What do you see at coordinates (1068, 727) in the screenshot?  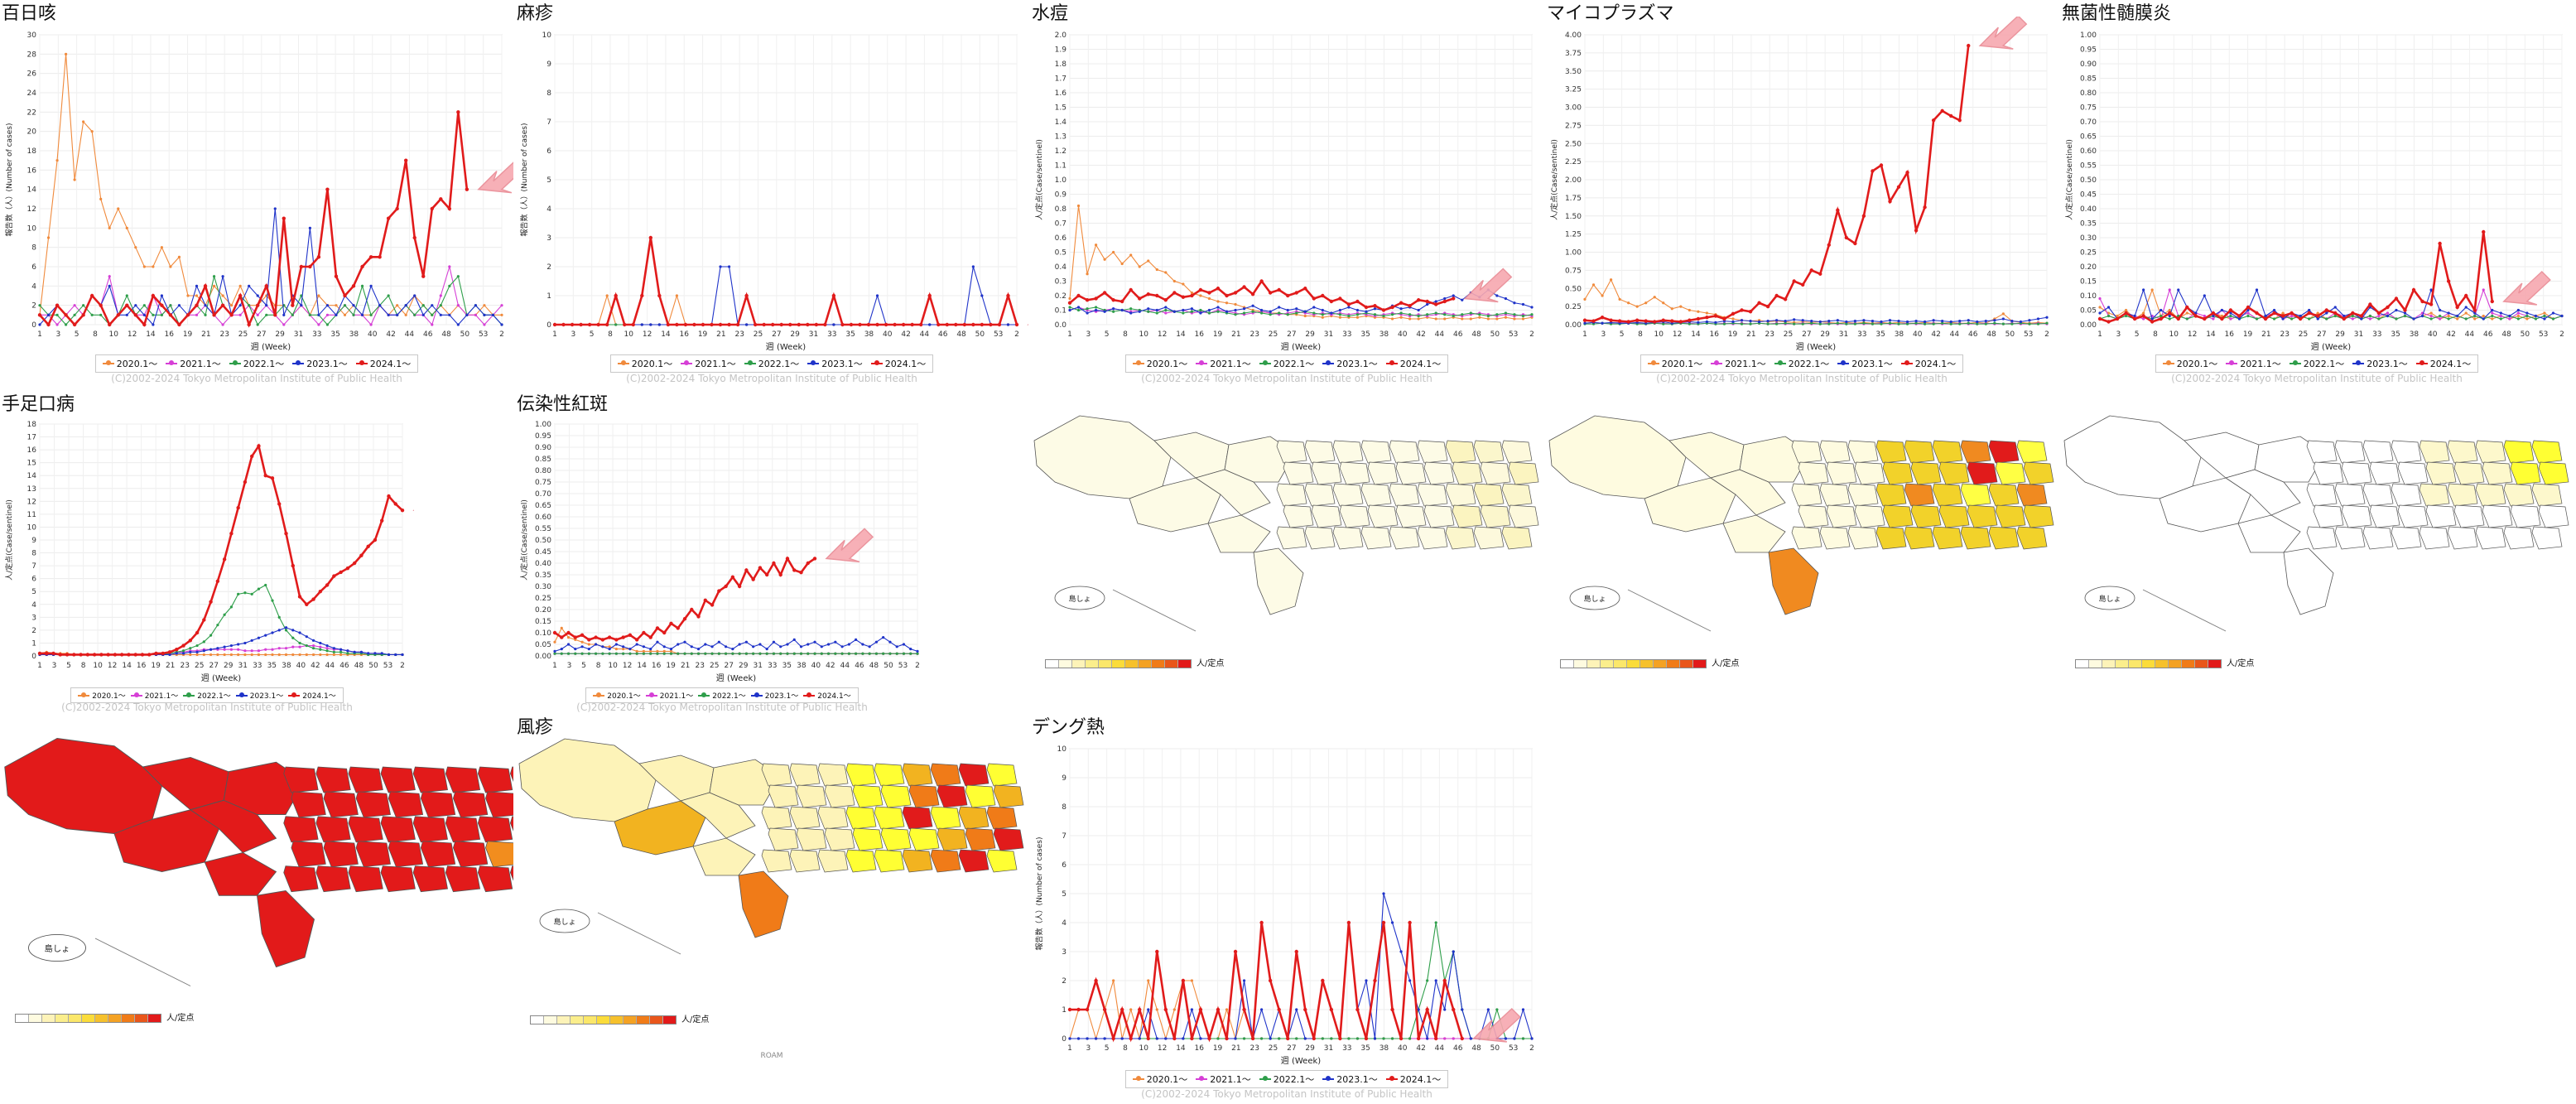 I see `chart-title: デング熱` at bounding box center [1068, 727].